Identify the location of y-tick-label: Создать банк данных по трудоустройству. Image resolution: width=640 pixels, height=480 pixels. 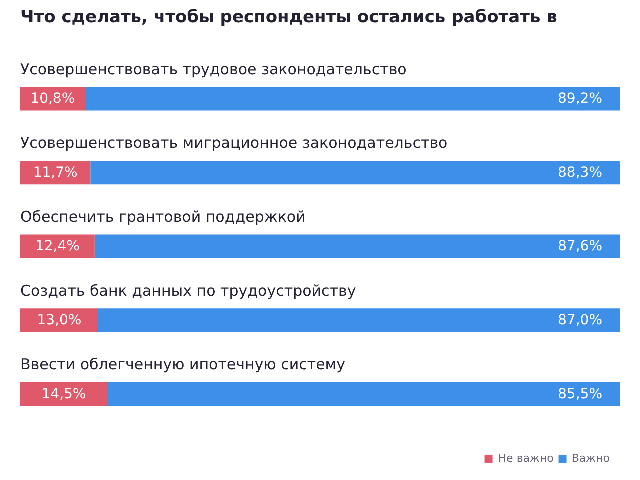
(188, 291).